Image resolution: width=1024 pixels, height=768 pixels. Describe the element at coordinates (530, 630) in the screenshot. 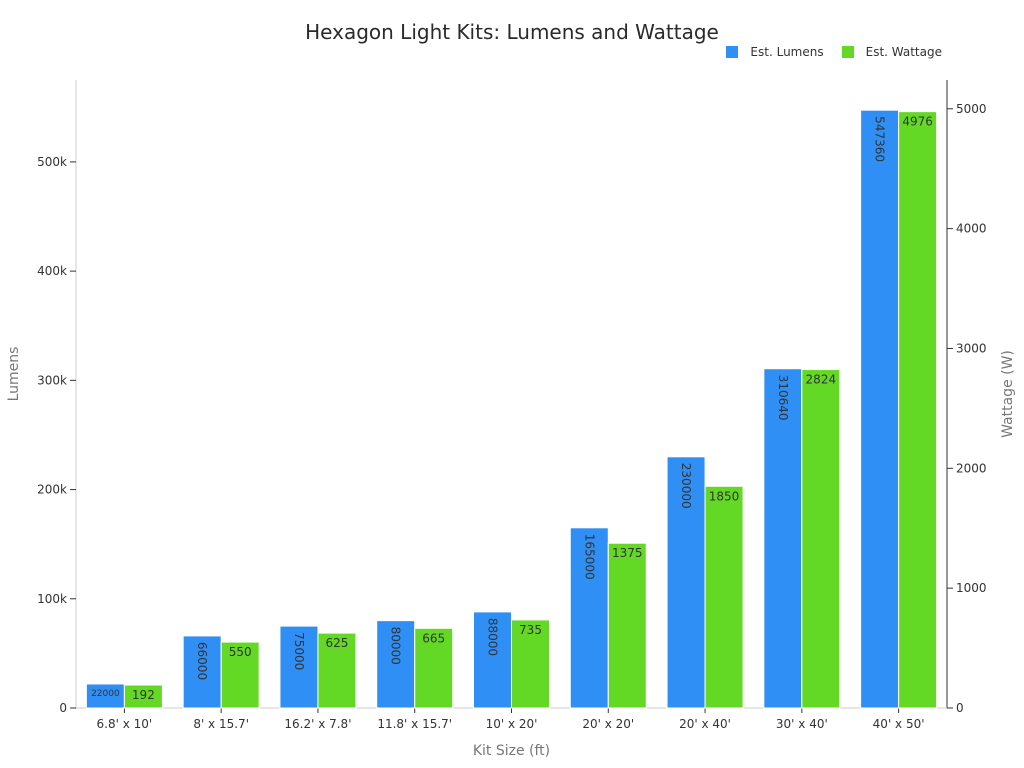

I see `bar-label-wattage: 735` at that location.